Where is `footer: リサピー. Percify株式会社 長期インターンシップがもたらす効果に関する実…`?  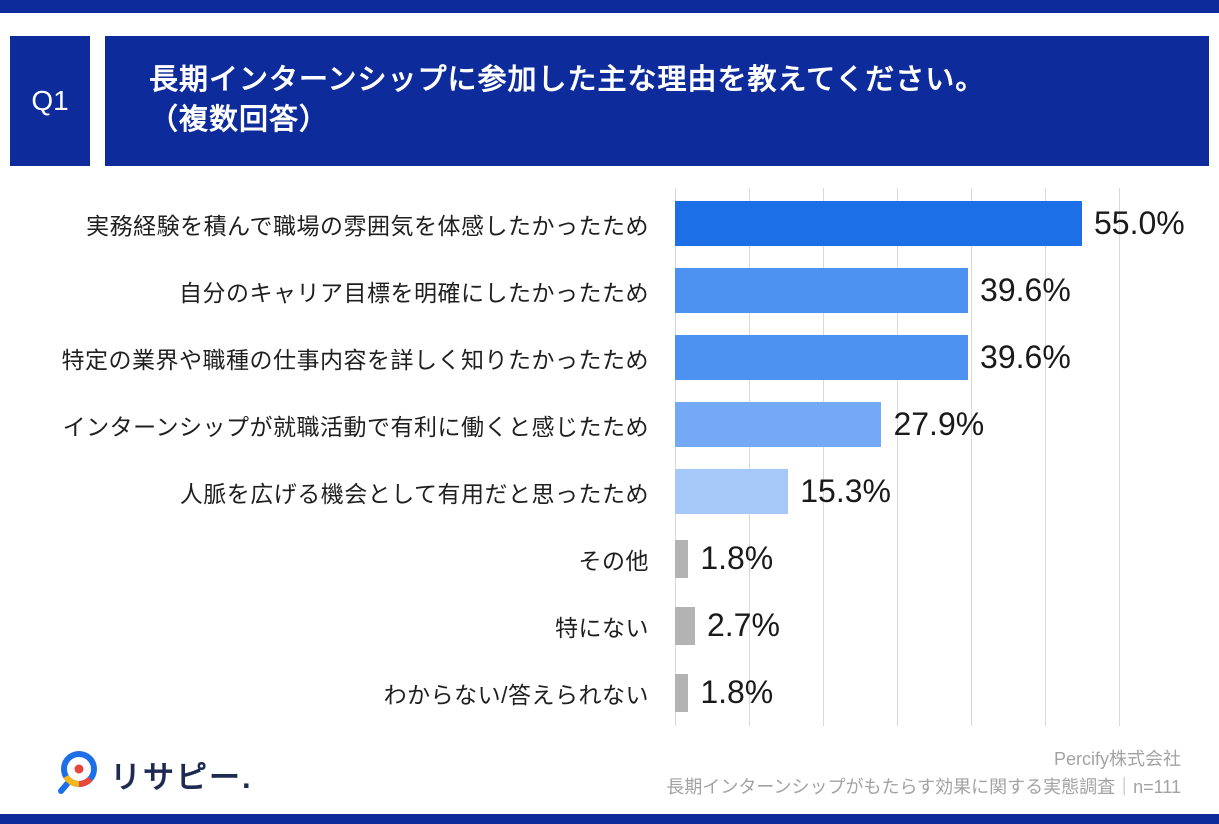
footer: リサピー. Percify株式会社 長期インターンシップがもたらす効果に関する実… is located at coordinates (616, 774).